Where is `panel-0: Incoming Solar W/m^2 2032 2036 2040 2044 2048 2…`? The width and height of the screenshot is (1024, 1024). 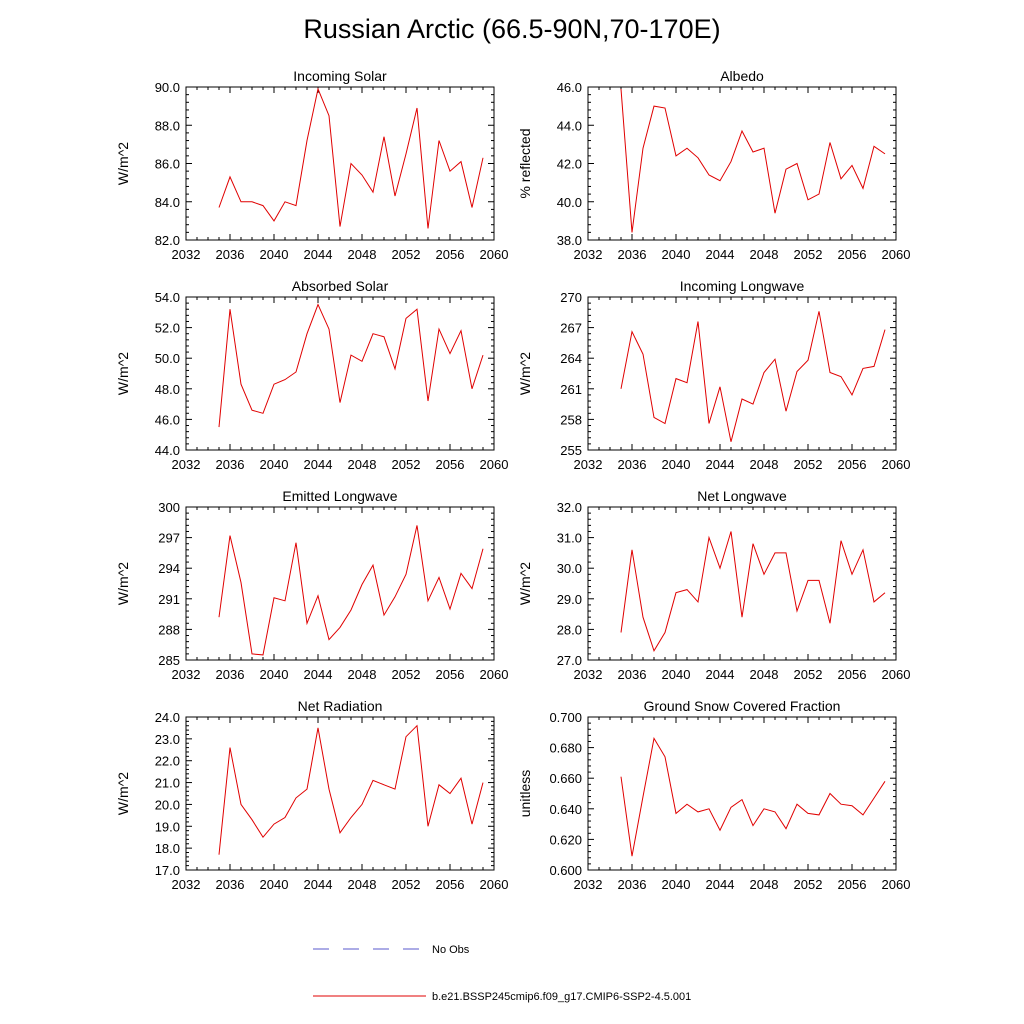
panel-0: Incoming Solar W/m^2 2032 2036 2040 2044 2048 2… is located at coordinates (311, 165).